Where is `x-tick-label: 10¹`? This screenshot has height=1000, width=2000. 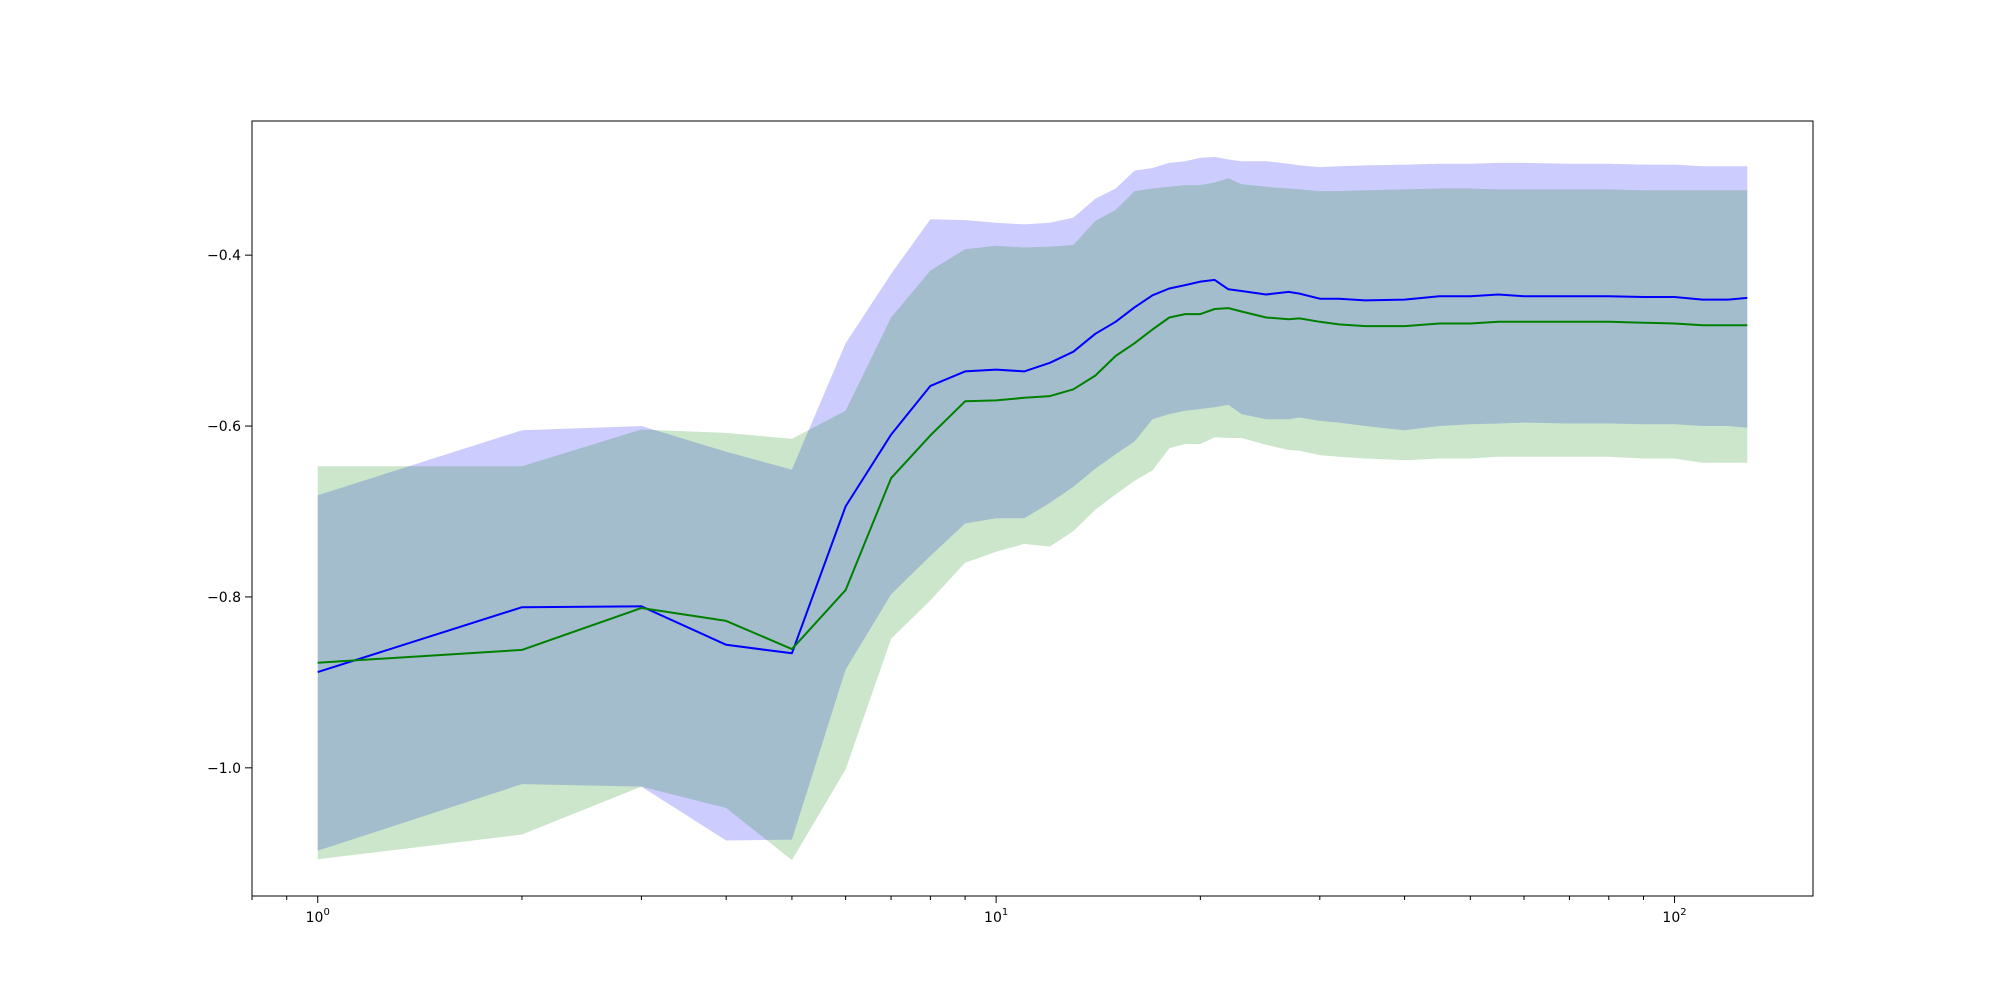 x-tick-label: 10¹ is located at coordinates (996, 916).